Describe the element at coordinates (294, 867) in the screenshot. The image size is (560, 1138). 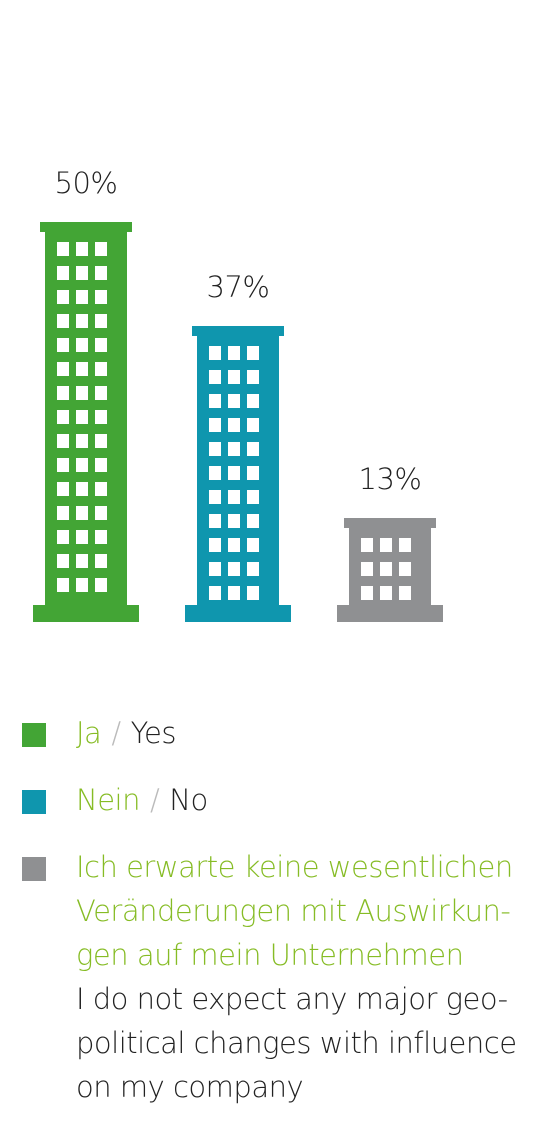
I see `legend-de: Ich erwarte keine wesentlichen` at that location.